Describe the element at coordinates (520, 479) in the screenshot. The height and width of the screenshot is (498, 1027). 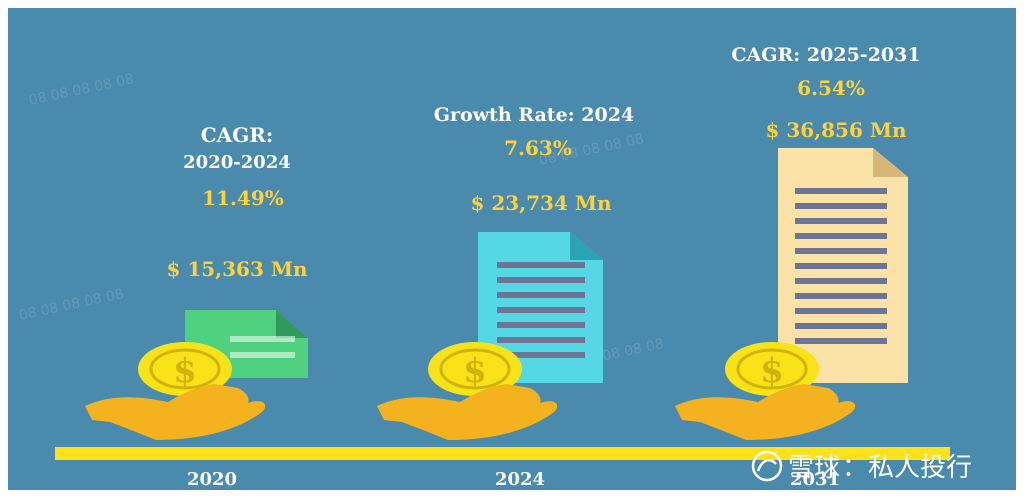
I see `year-label-2: 2024` at that location.